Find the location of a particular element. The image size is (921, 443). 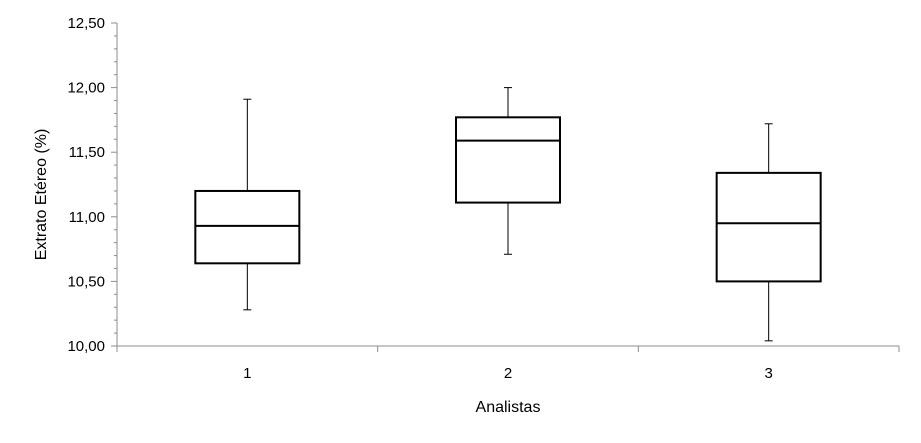

y-tick-label: 11,50 is located at coordinates (87, 152).